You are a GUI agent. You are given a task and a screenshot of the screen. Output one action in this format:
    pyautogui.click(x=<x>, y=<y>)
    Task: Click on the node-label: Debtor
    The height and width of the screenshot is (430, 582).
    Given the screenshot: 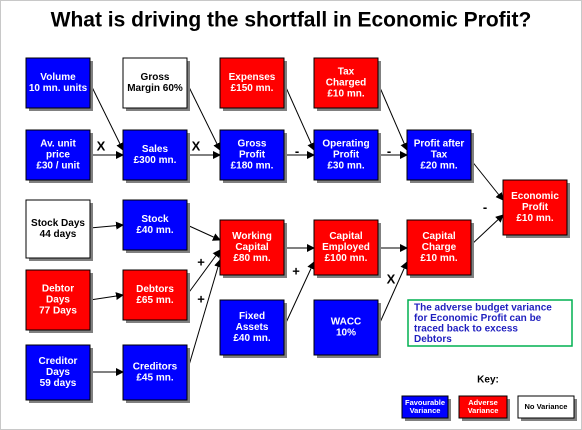 What is the action you would take?
    pyautogui.click(x=58, y=289)
    